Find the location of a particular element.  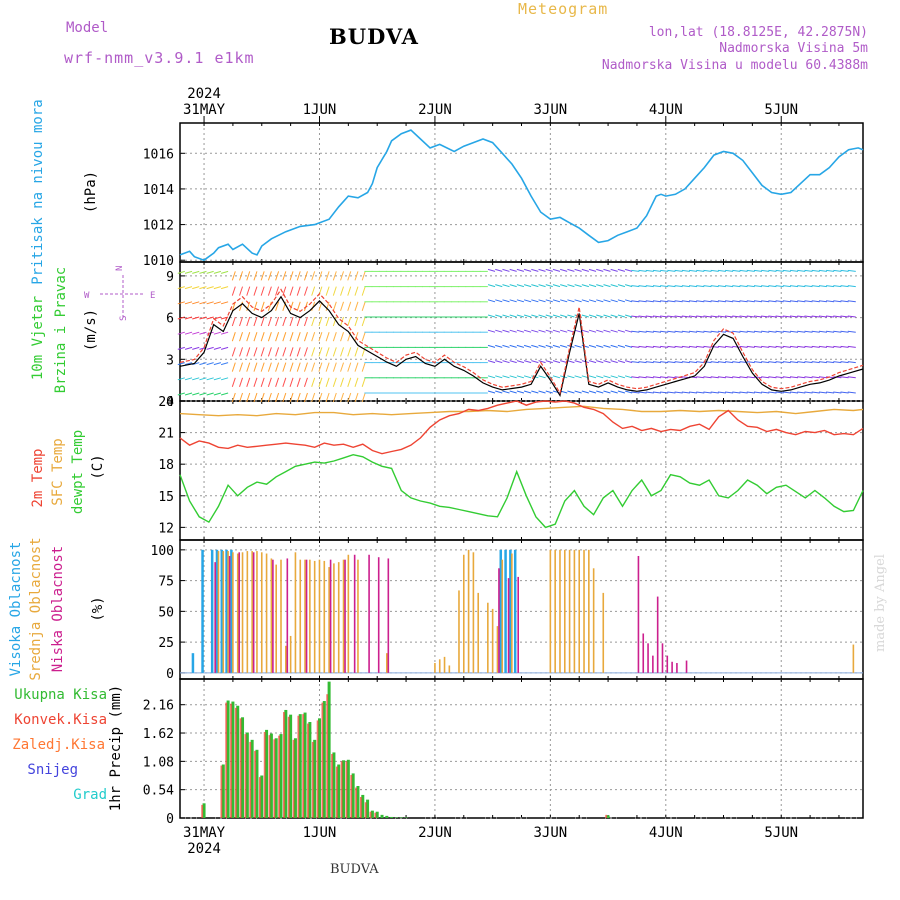

clouds-frame is located at coordinates (521, 609).